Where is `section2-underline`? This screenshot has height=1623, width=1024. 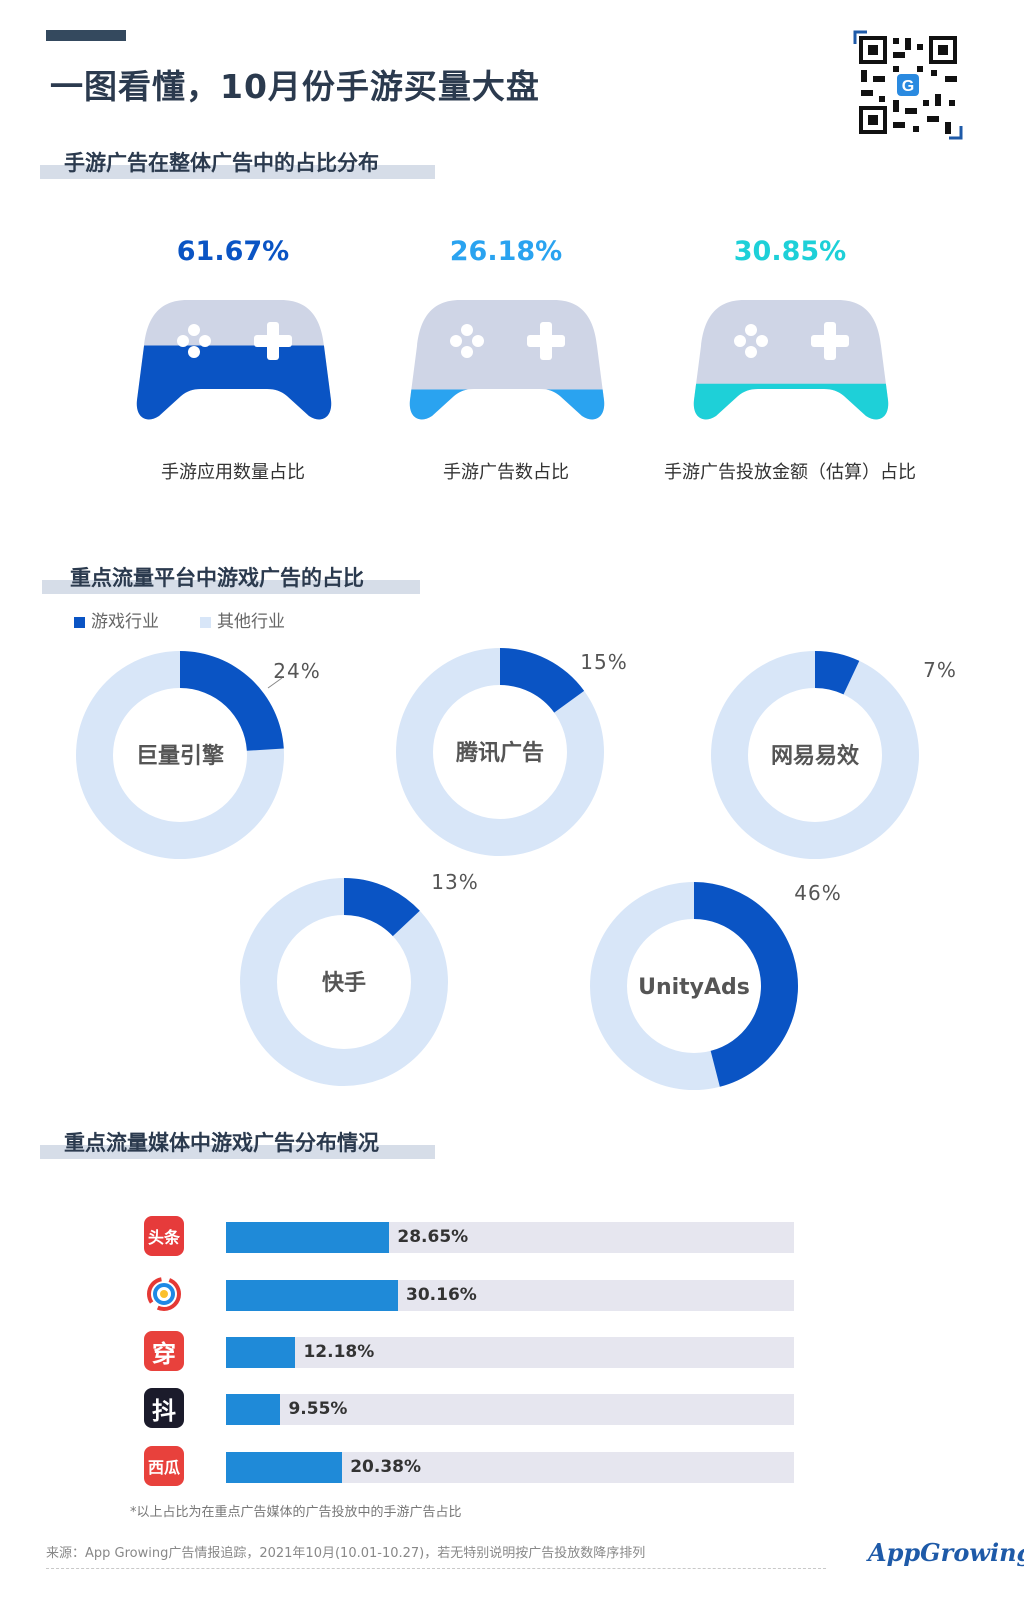
section2-underline is located at coordinates (231, 587).